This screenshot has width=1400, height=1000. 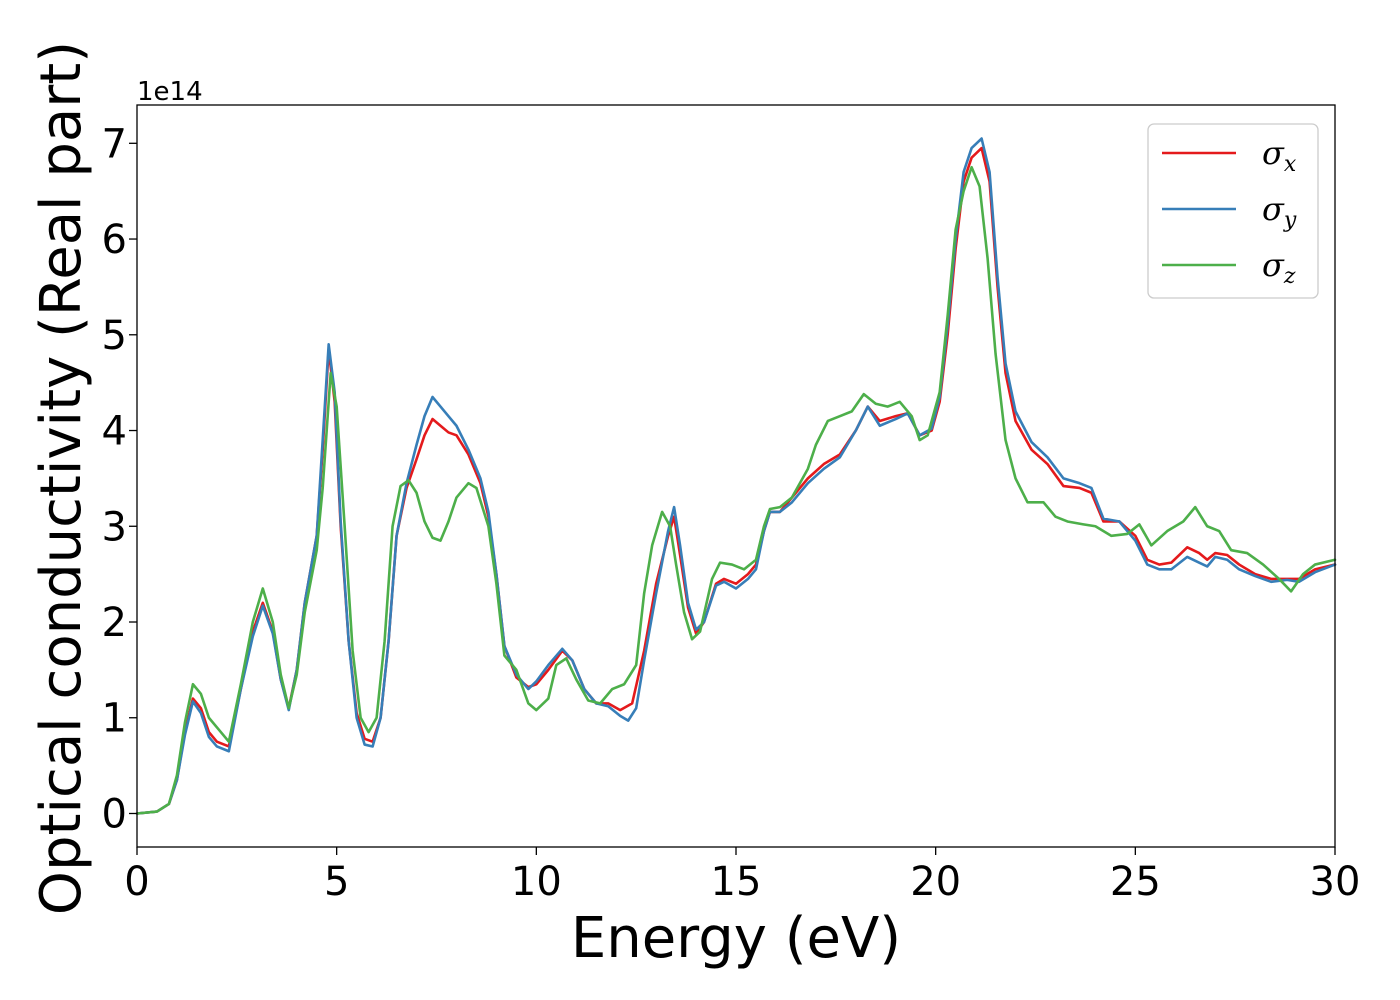 What do you see at coordinates (114, 240) in the screenshot?
I see `y-tick-label: 6` at bounding box center [114, 240].